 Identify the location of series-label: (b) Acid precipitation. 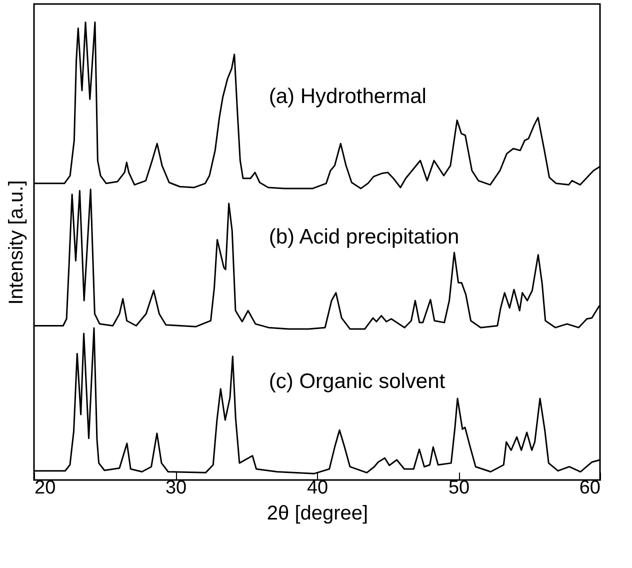
(364, 236).